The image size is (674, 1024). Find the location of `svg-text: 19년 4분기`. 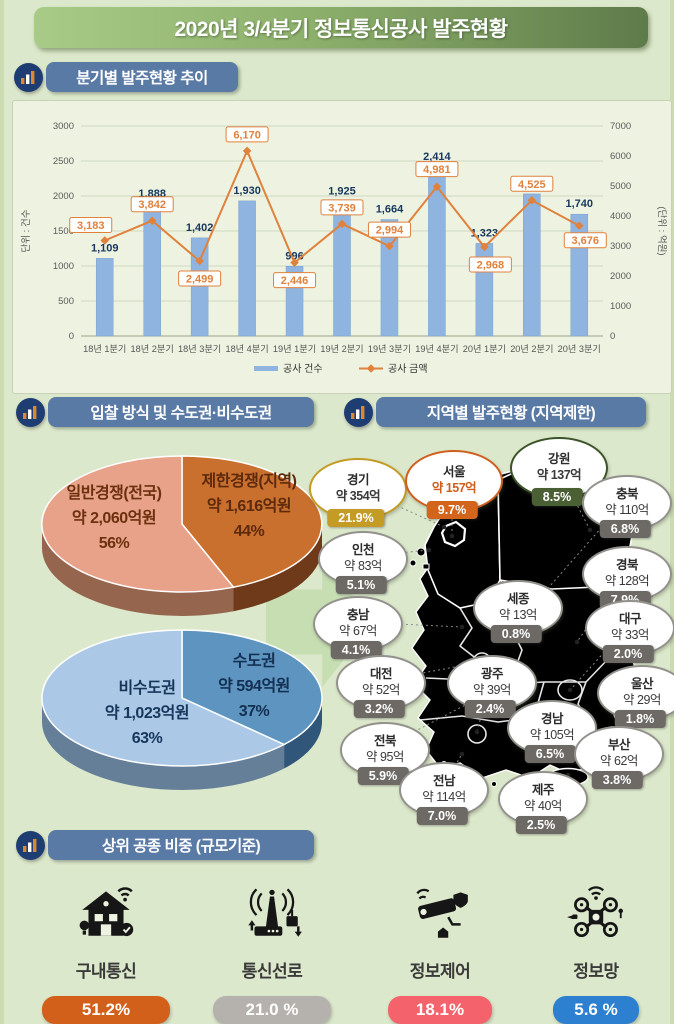

svg-text: 19년 4분기 is located at coordinates (436, 349).